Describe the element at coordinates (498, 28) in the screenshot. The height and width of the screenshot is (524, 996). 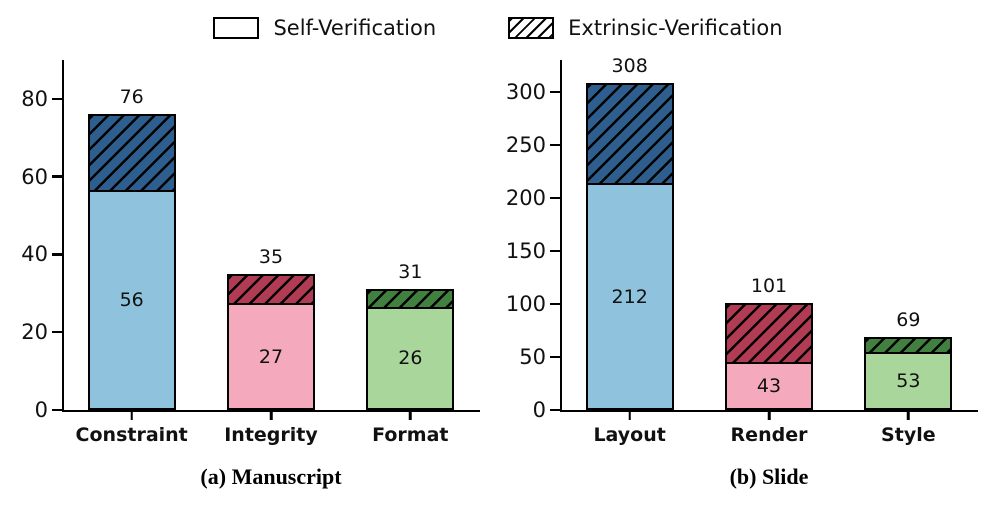
I see `legend: Self-Verification Extrinsic-Verification` at that location.